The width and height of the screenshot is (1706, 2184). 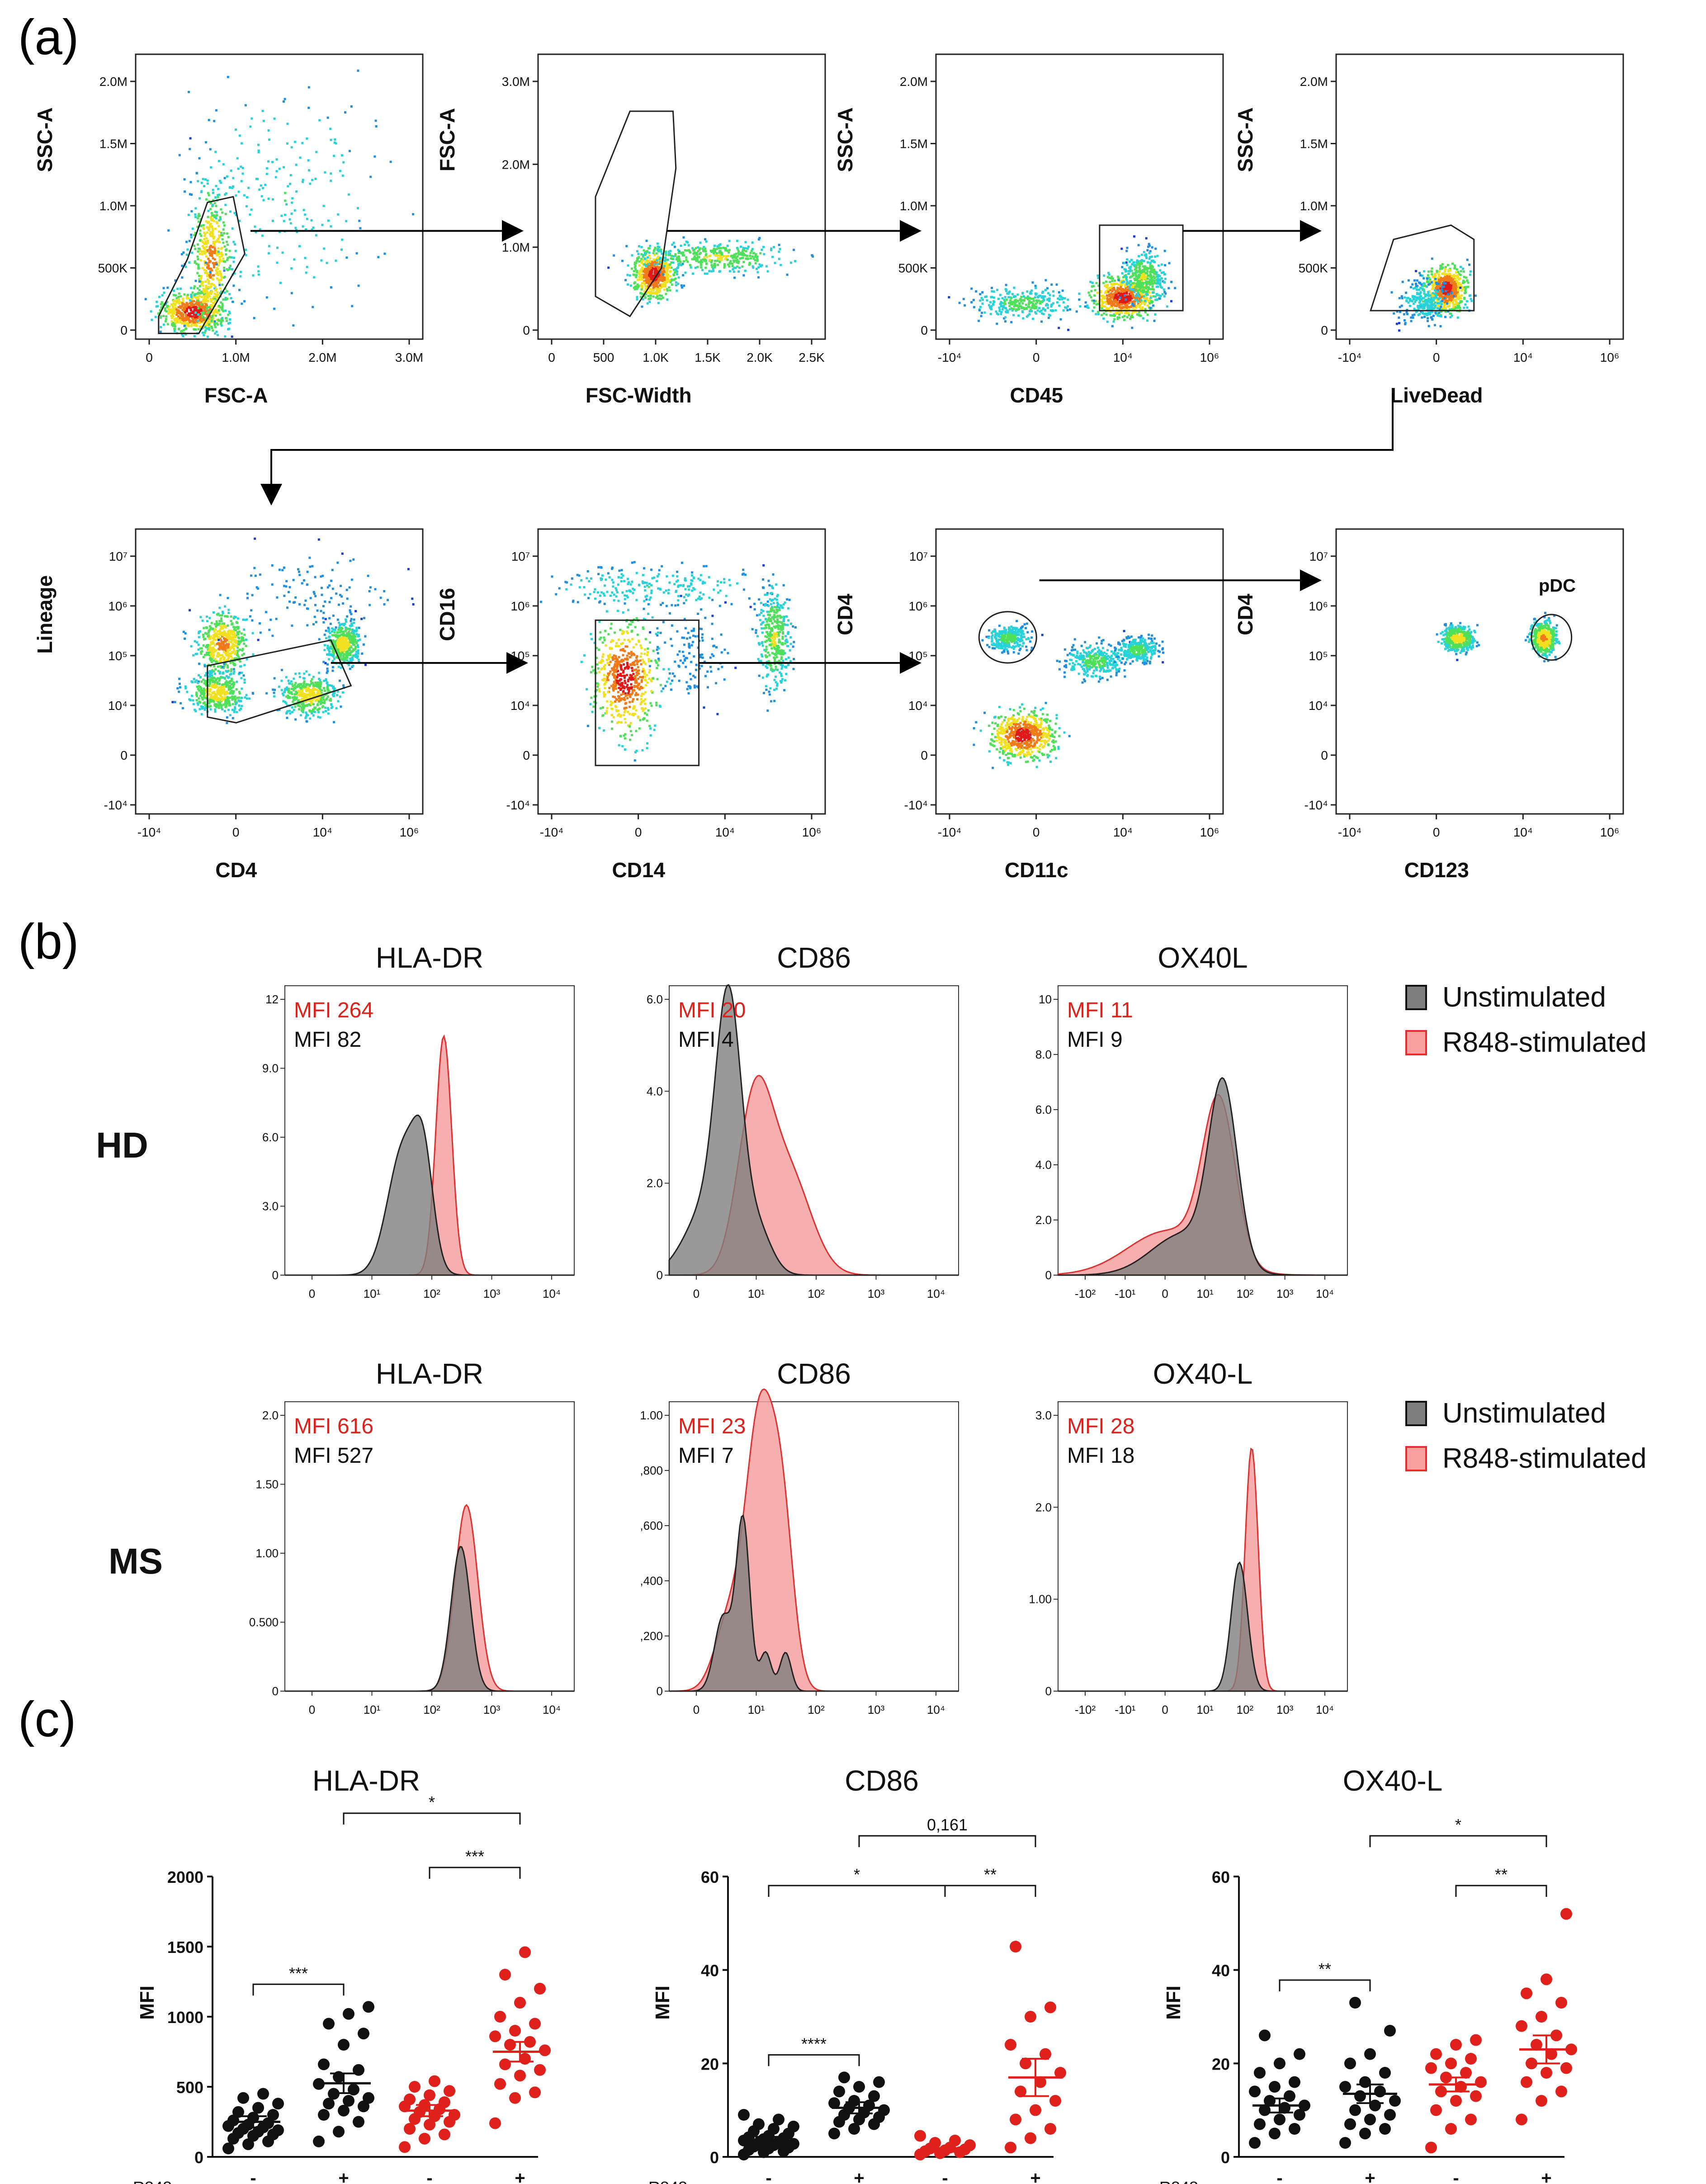 I want to click on gating-y-tick-label: 0, so click(x=1324, y=330).